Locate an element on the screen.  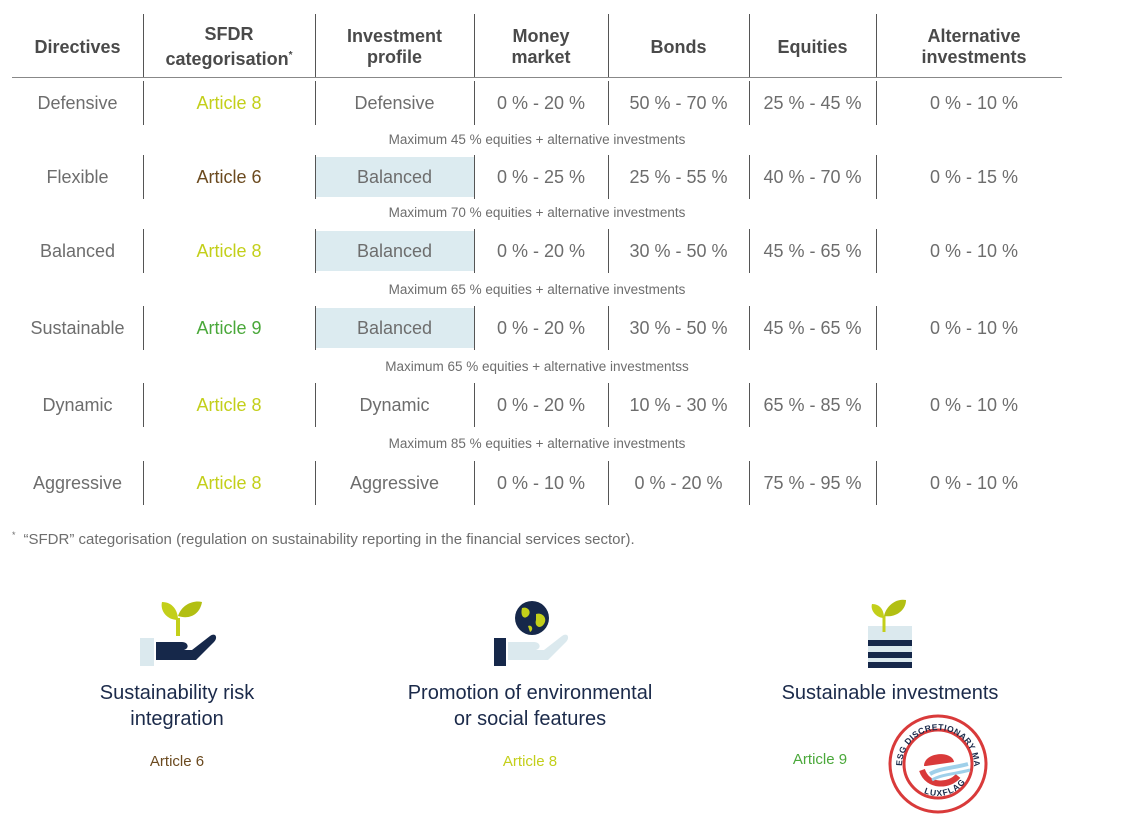
cell-directive: Defensive is located at coordinates (77, 102).